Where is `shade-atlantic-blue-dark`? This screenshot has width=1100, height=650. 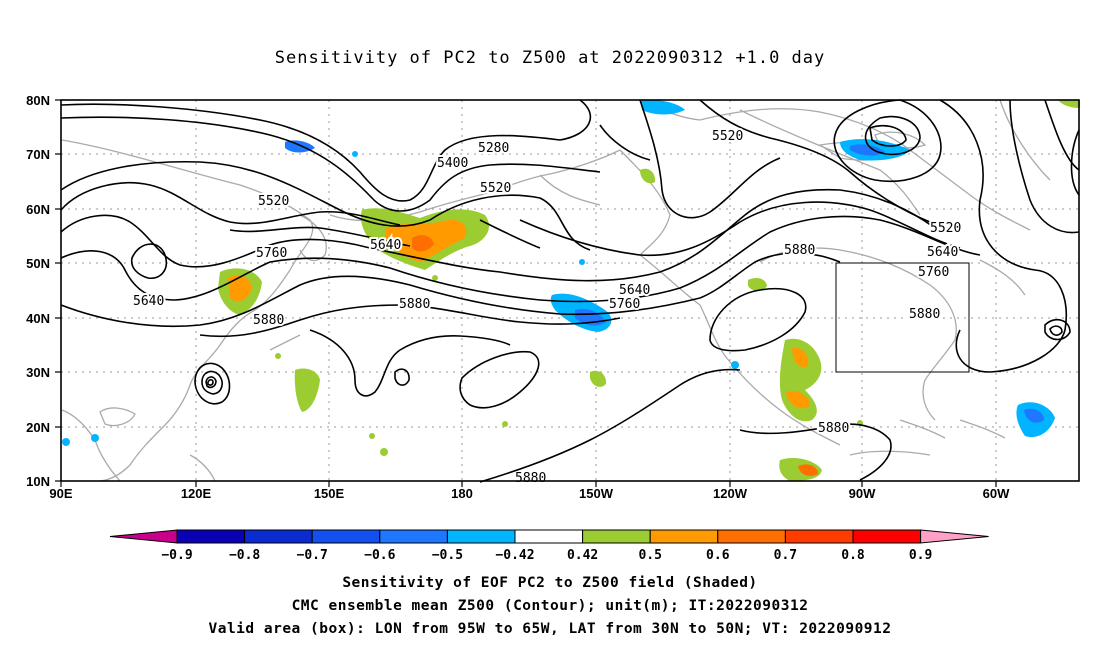 shade-atlantic-blue-dark is located at coordinates (1034, 415).